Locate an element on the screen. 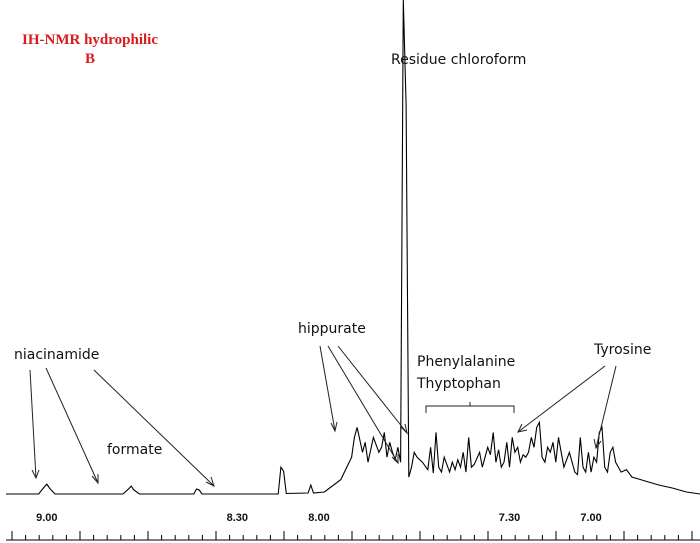 Image resolution: width=700 pixels, height=543 pixels. annotation-residue-chloroform: Residue chloroform is located at coordinates (458, 60).